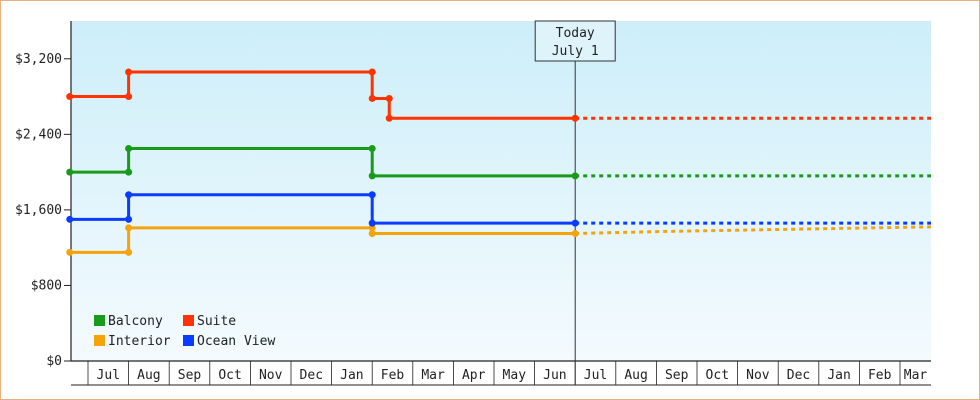 This screenshot has width=980, height=400. What do you see at coordinates (99, 340) in the screenshot?
I see `legend-swatch-interior` at bounding box center [99, 340].